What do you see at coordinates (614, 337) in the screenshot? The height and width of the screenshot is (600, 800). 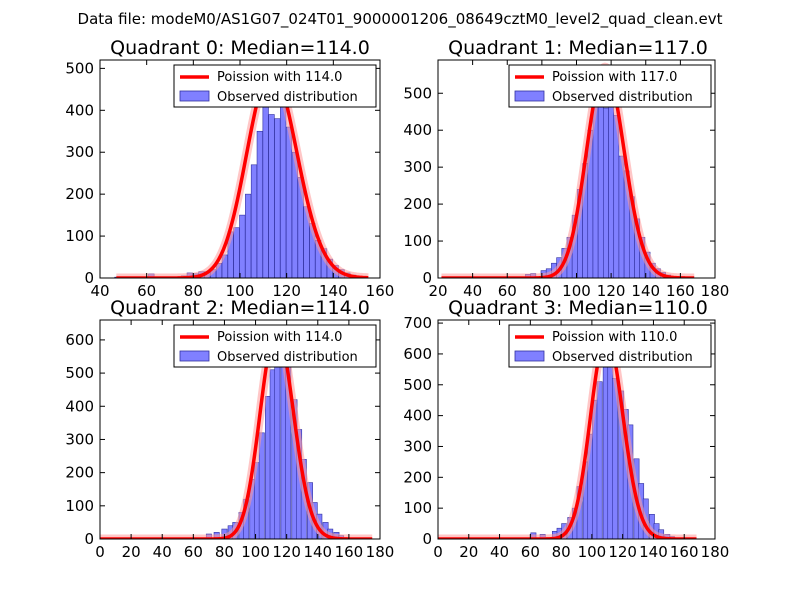 I see `legend-entry-poisson: Poission with 110.0` at bounding box center [614, 337].